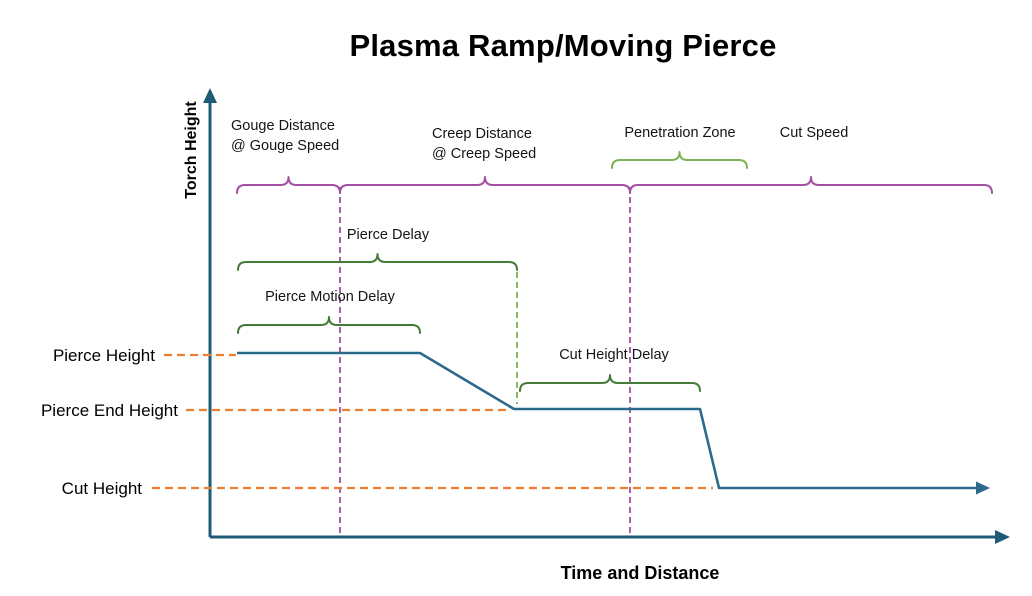 The height and width of the screenshot is (596, 1032). What do you see at coordinates (283, 126) in the screenshot?
I see `gouge-distance-label-line1: Gouge Distance` at bounding box center [283, 126].